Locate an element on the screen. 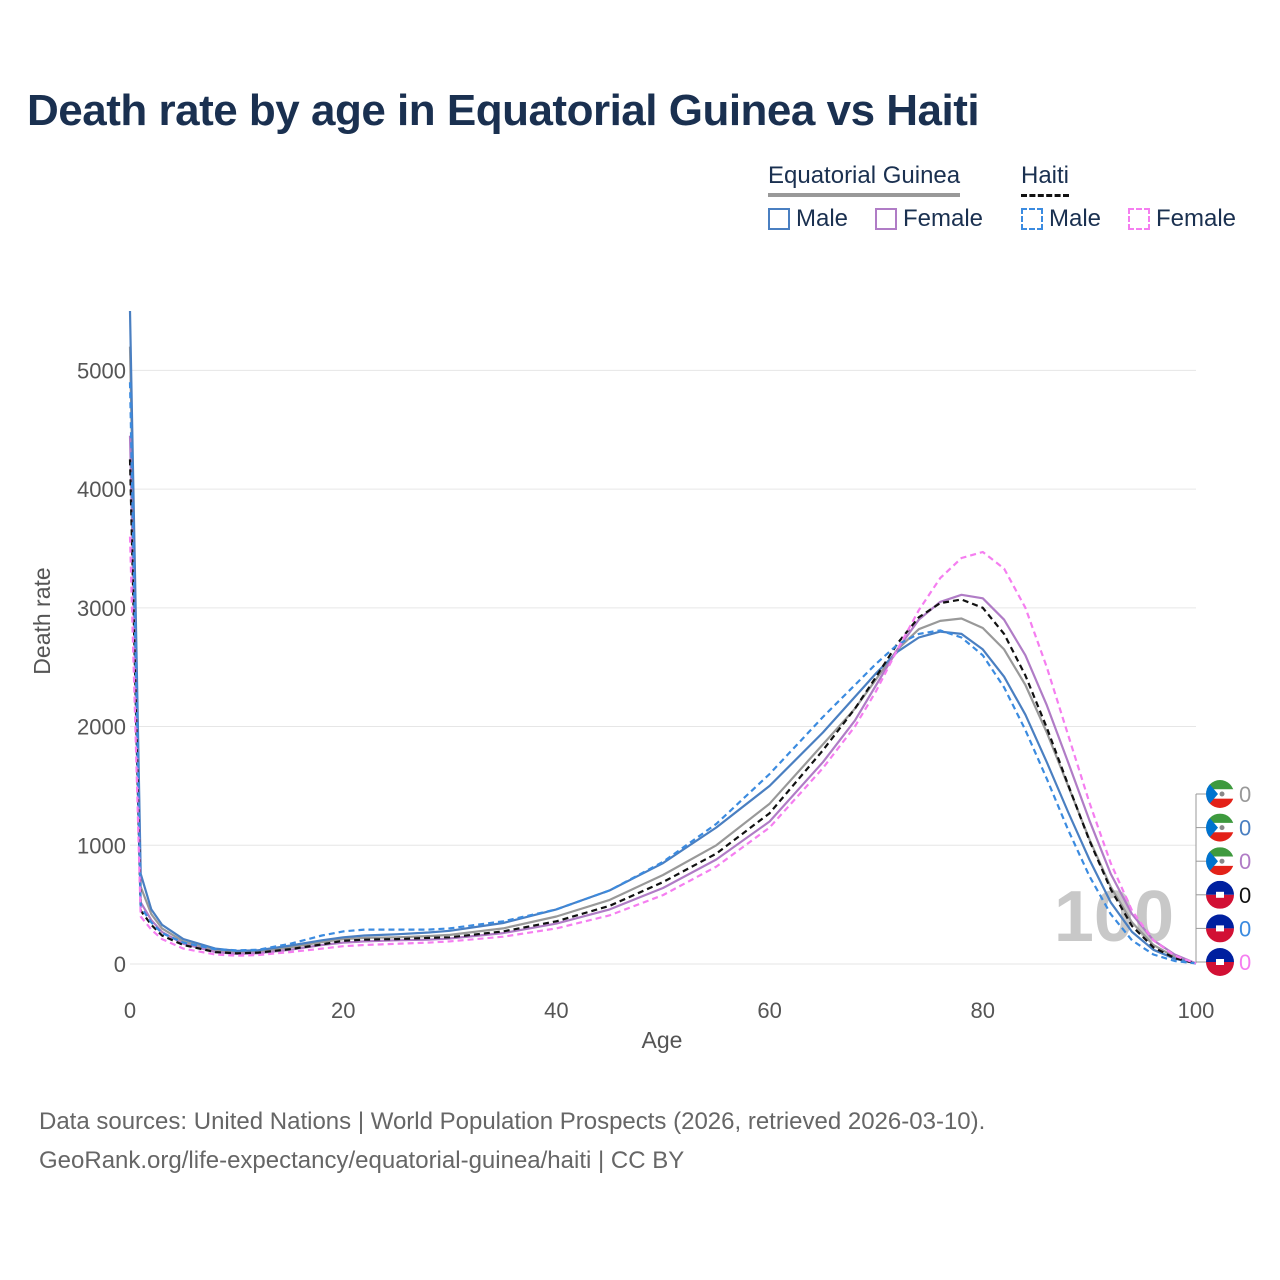  x-axis-label: Age is located at coordinates (662, 1040).